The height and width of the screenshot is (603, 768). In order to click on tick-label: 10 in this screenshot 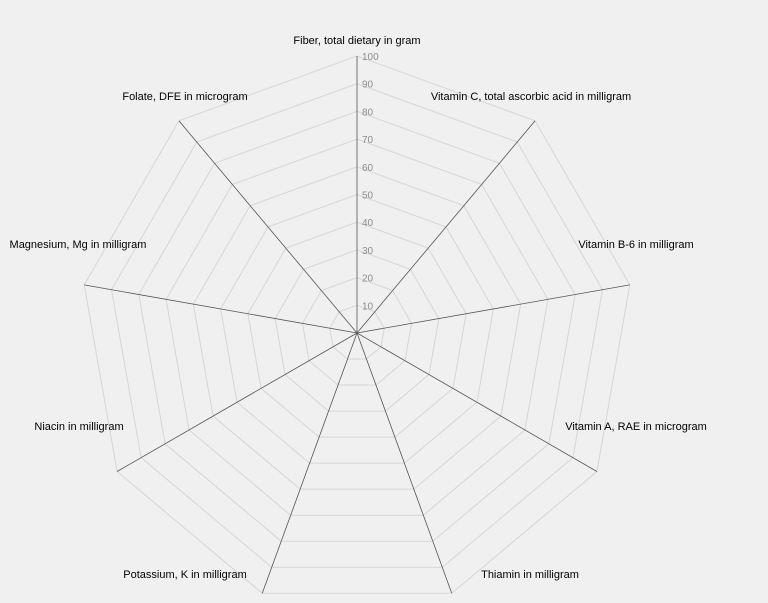, I will do `click(368, 306)`.